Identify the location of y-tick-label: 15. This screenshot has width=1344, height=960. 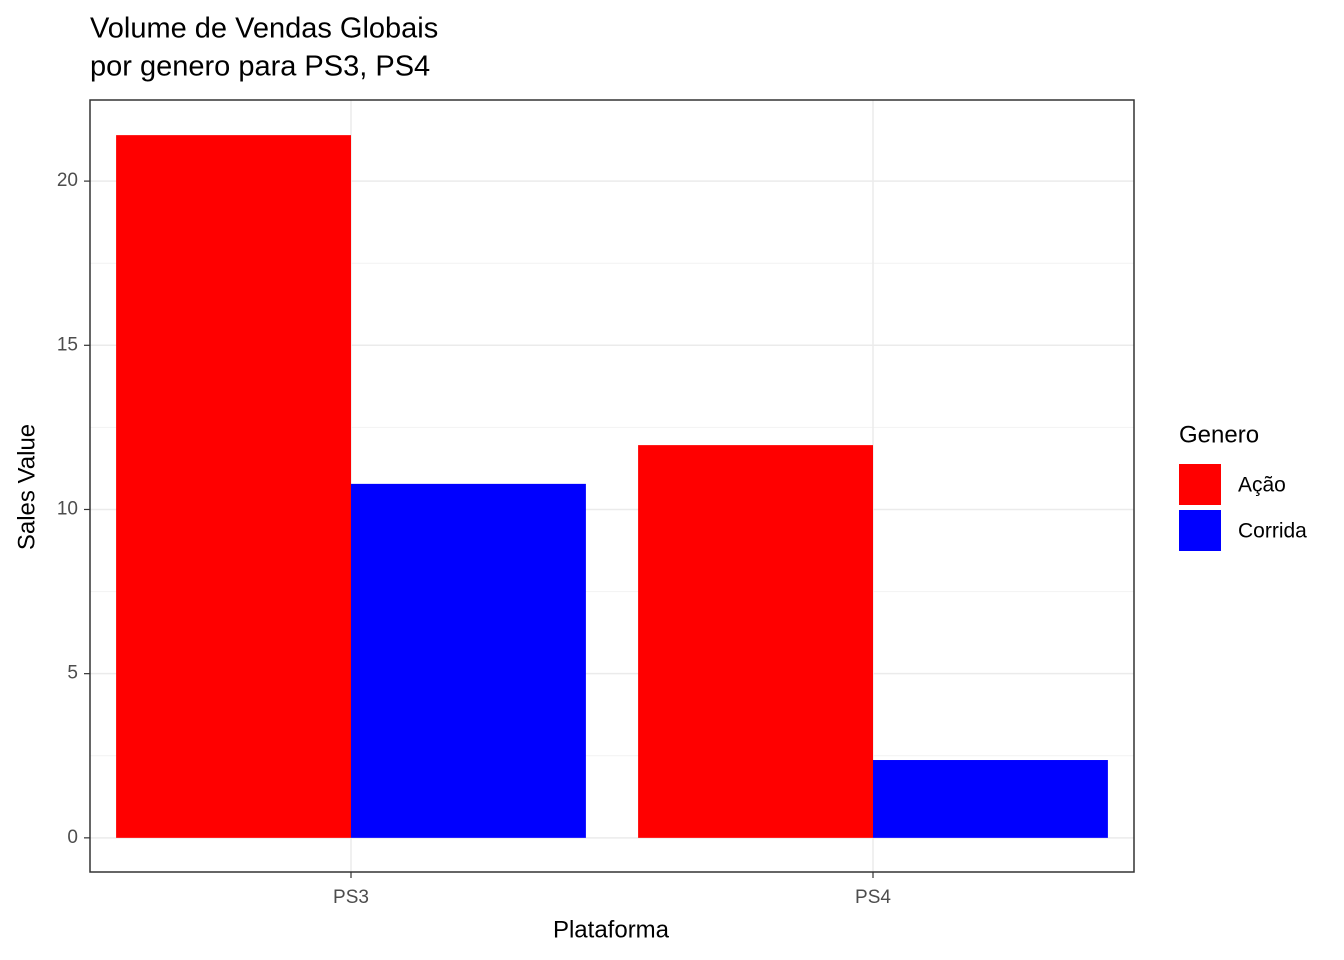
(67, 344).